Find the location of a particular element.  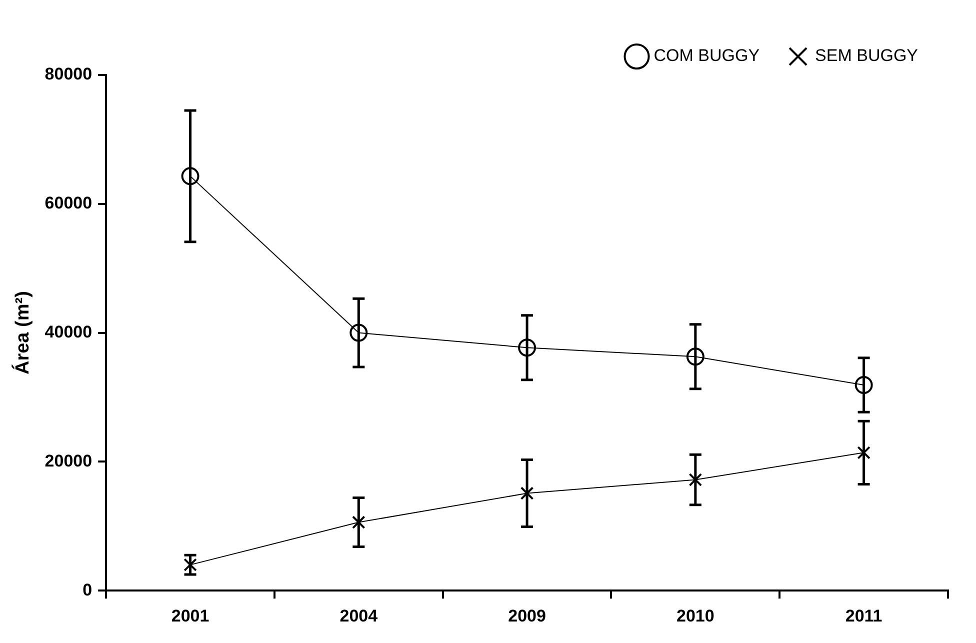

legend-label: COM BUGGY is located at coordinates (707, 56).